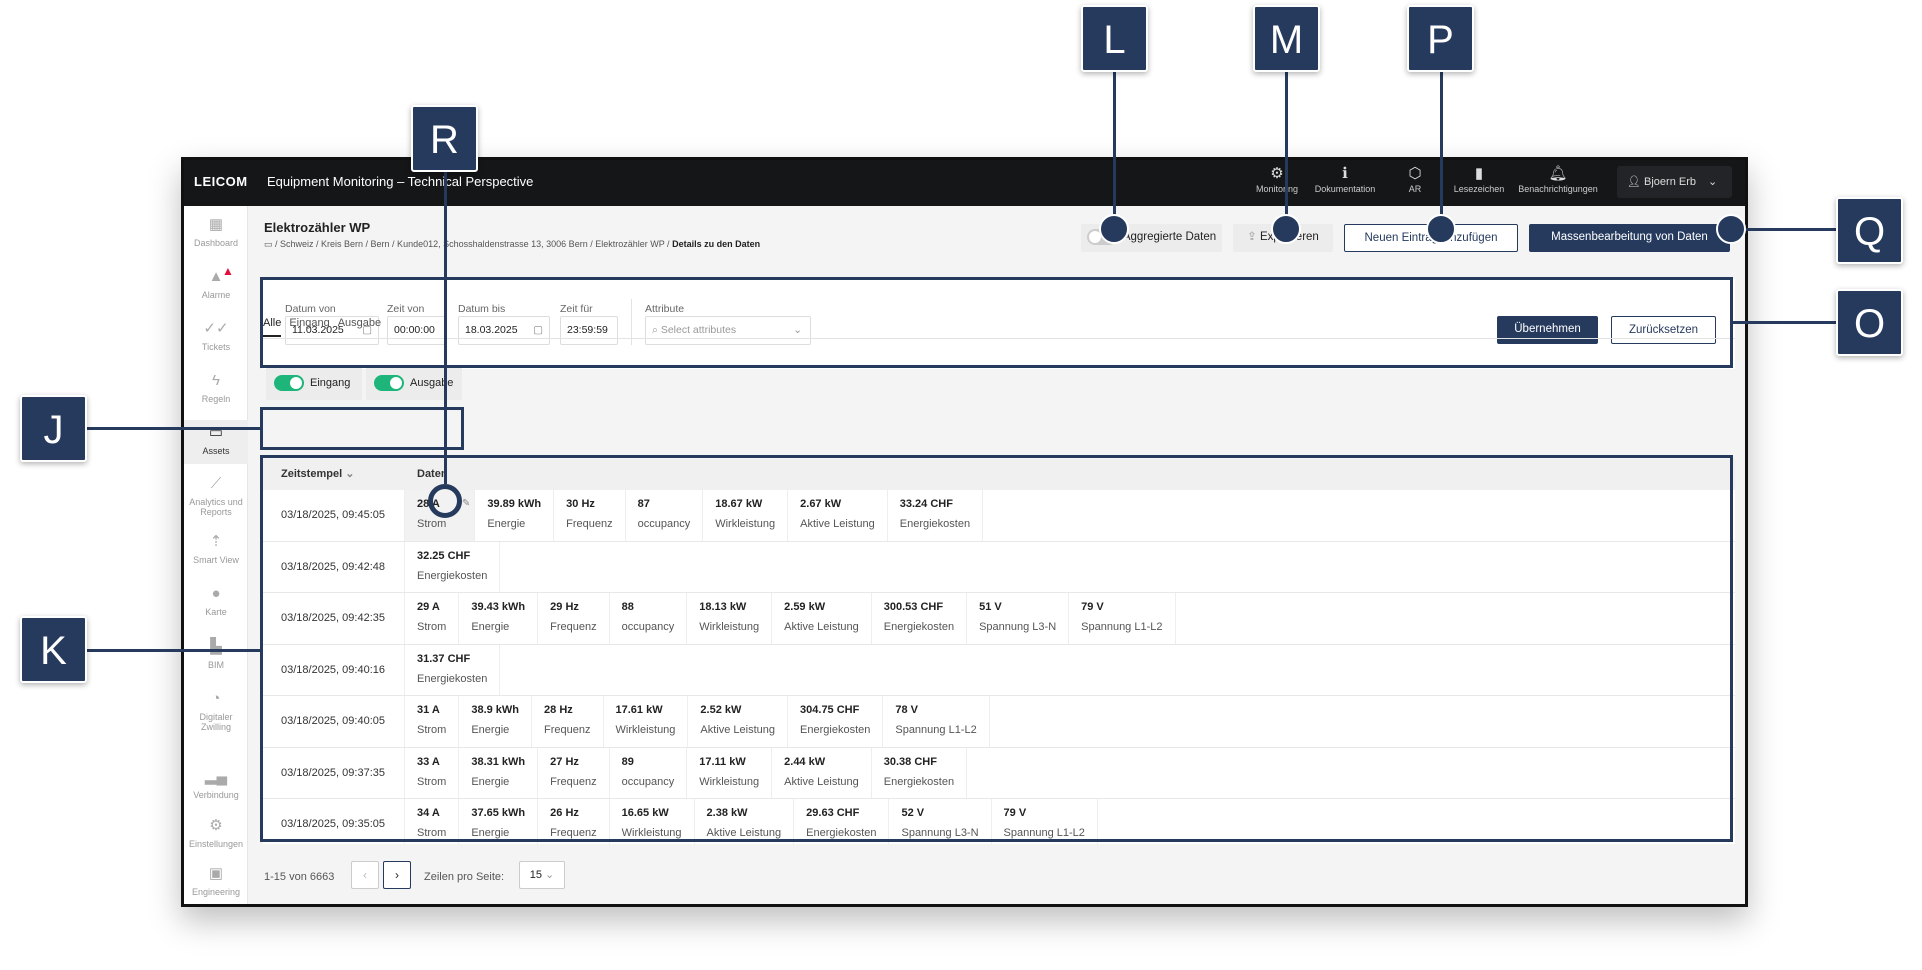  I want to click on data-cell: 26 Hz Frequenz, so click(574, 821).